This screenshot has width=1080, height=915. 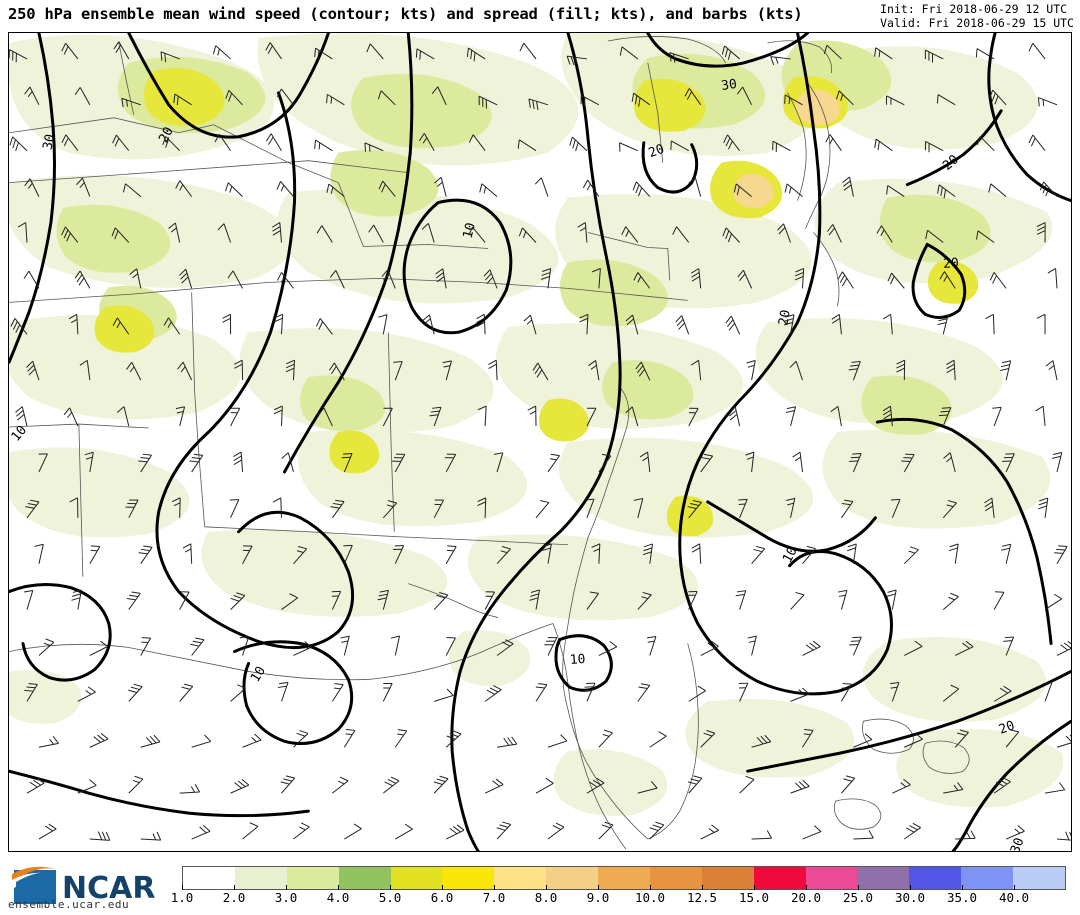 I want to click on colorbar-tick-label: 7.0, so click(x=494, y=897).